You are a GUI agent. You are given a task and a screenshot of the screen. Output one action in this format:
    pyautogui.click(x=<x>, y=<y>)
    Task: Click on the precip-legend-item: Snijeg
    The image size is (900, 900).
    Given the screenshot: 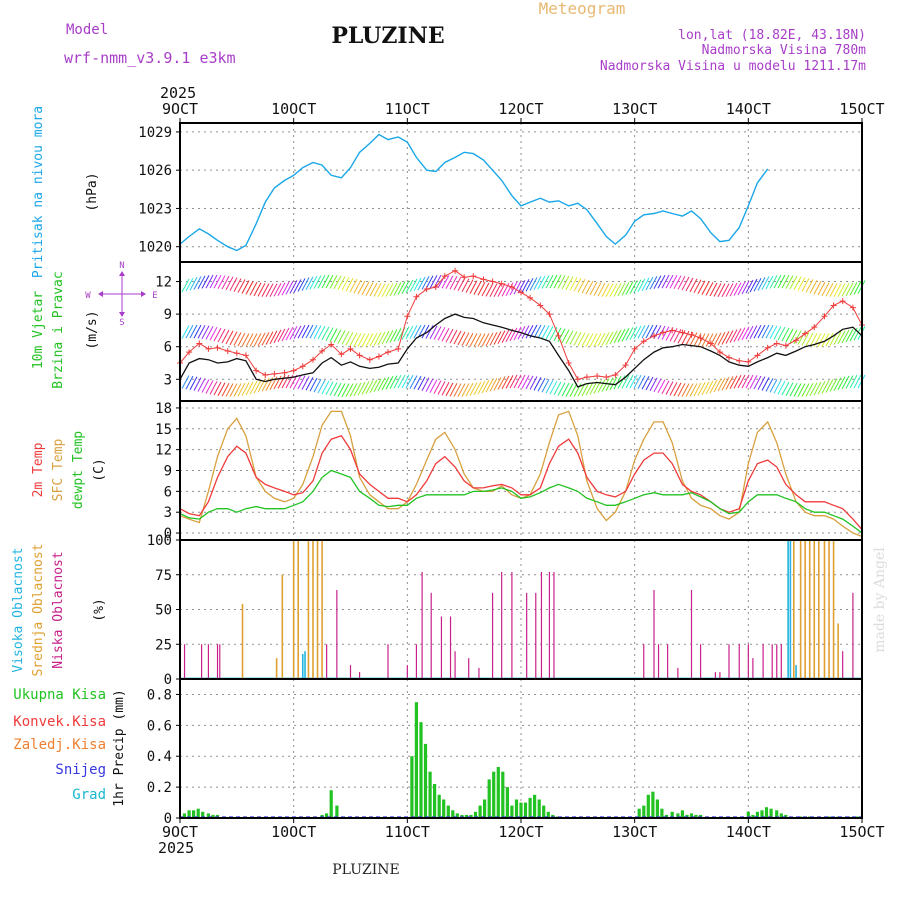 What is the action you would take?
    pyautogui.click(x=80, y=770)
    